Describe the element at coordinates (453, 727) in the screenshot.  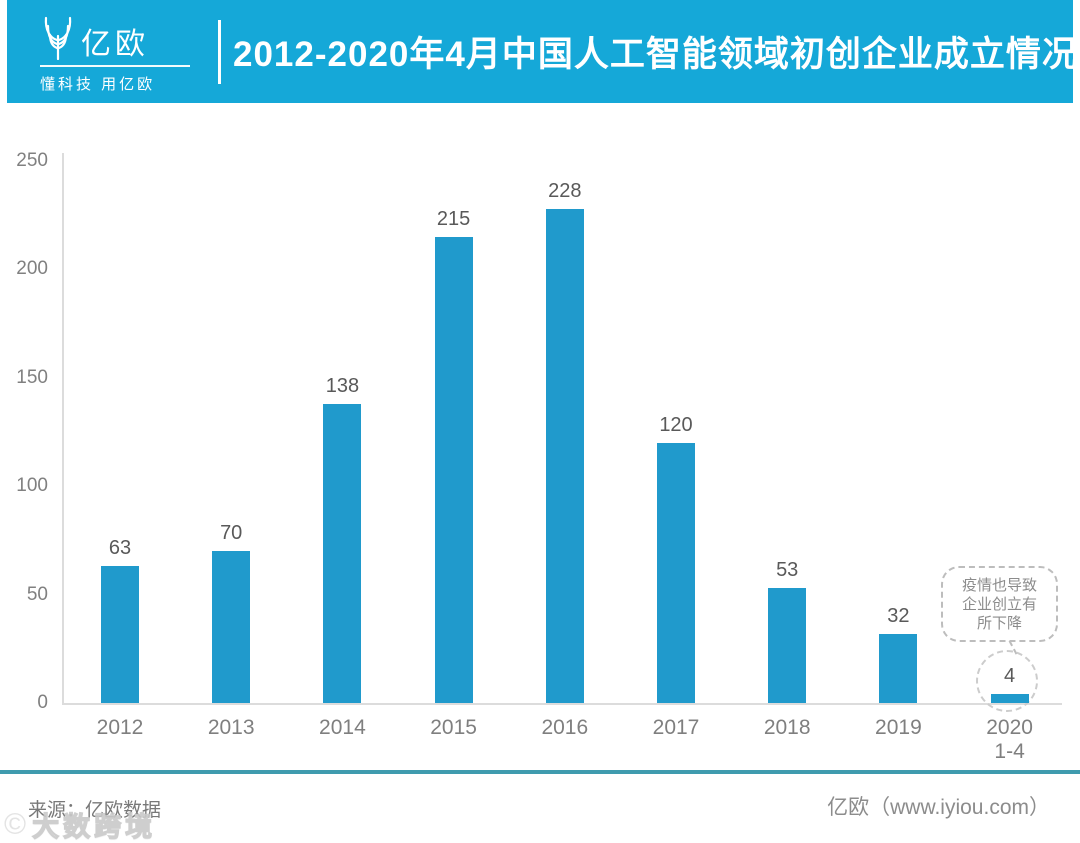
I see `x-label-2015: 2015` at that location.